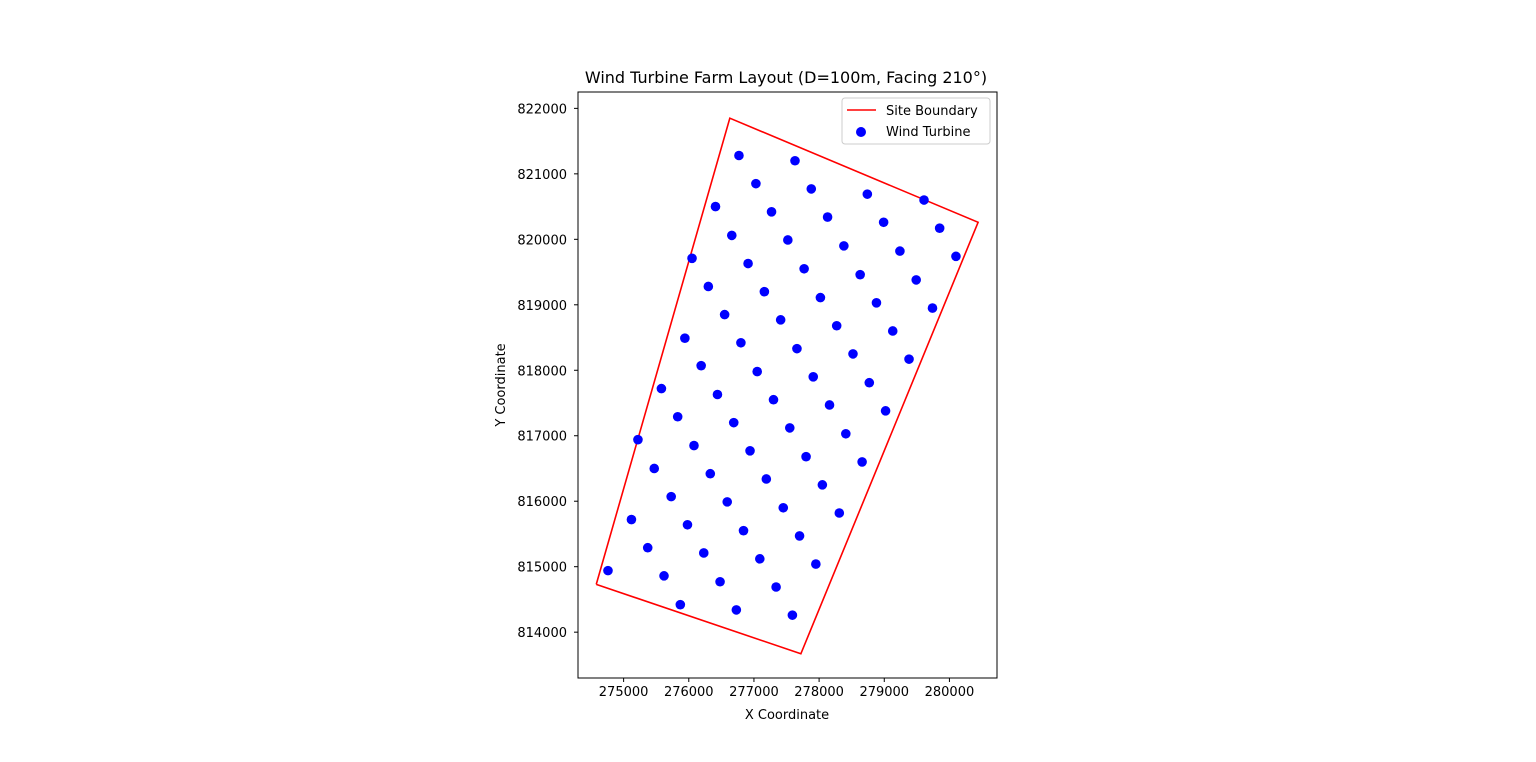 This screenshot has width=1536, height=762. I want to click on y-tick-label: 819000, so click(542, 306).